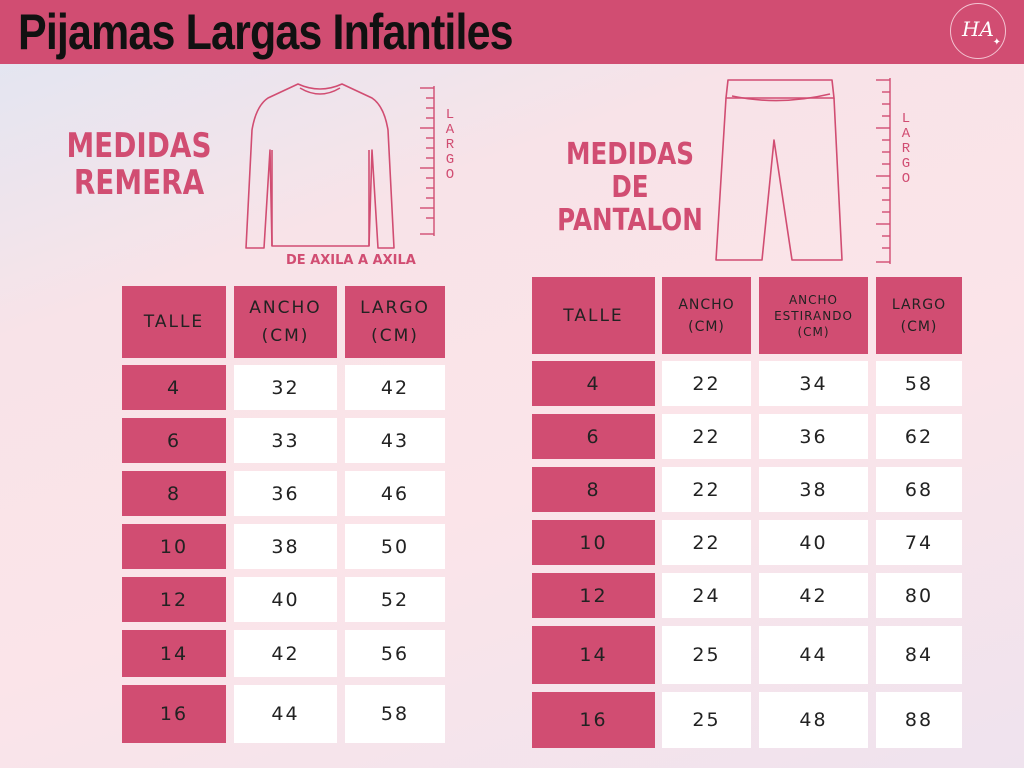 The height and width of the screenshot is (768, 1024). Describe the element at coordinates (395, 546) in the screenshot. I see `remera-cell-largo: 50` at that location.